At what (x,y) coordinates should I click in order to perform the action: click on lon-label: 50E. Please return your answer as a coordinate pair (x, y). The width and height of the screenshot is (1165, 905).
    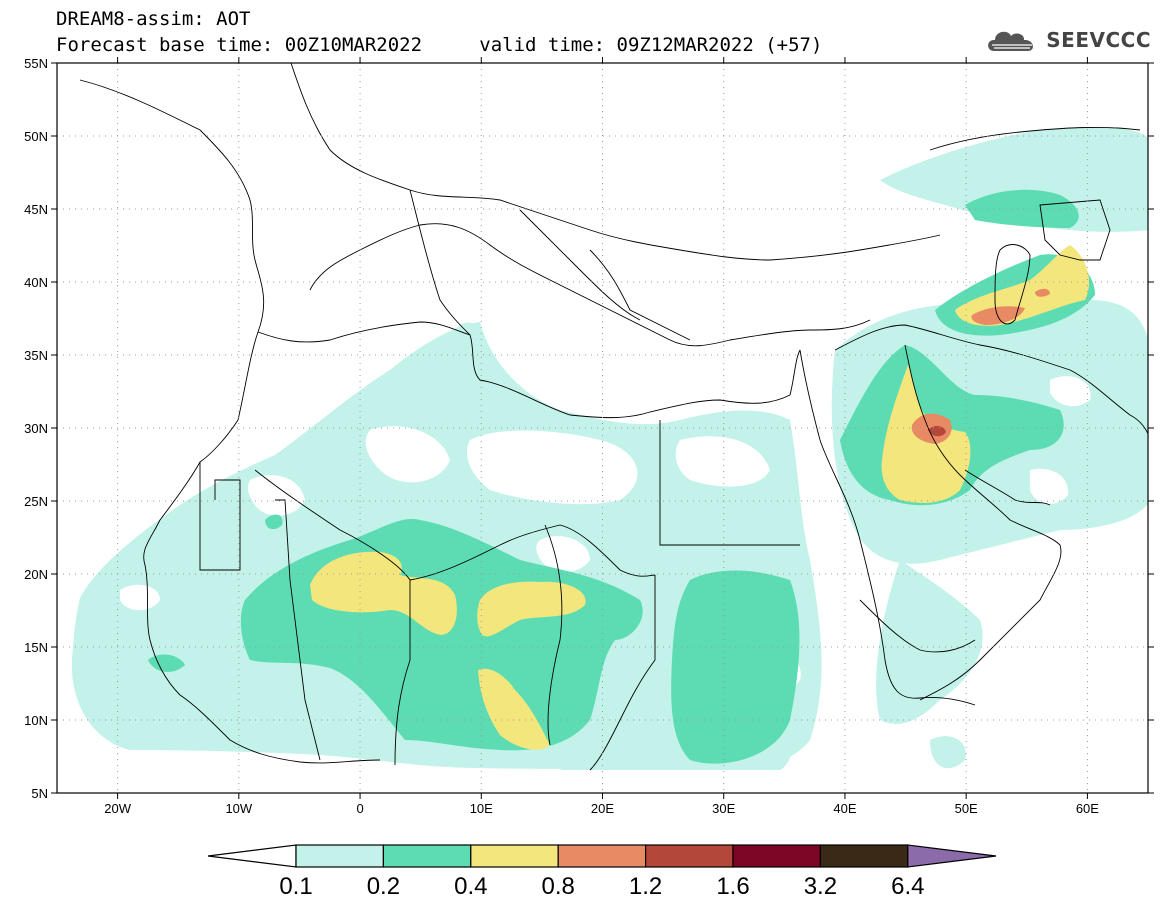
    Looking at the image, I should click on (966, 808).